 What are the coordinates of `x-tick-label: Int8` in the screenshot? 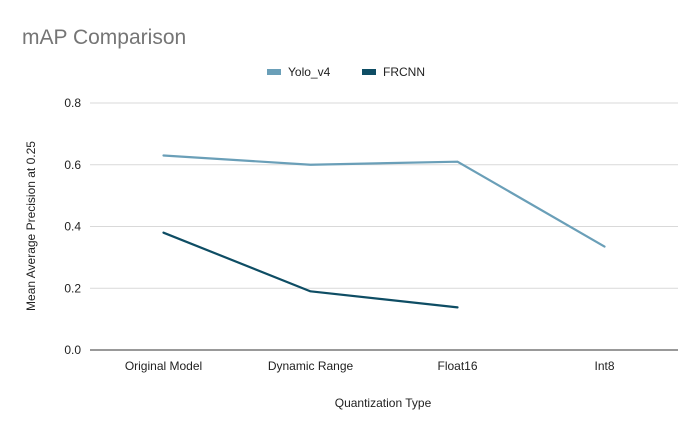 It's located at (604, 366).